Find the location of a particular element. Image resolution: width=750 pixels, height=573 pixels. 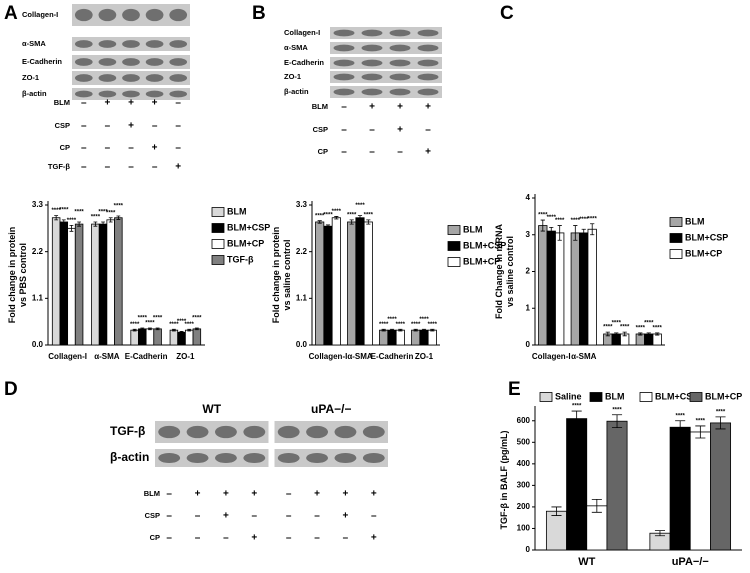

panel-letter: C is located at coordinates (507, 13).